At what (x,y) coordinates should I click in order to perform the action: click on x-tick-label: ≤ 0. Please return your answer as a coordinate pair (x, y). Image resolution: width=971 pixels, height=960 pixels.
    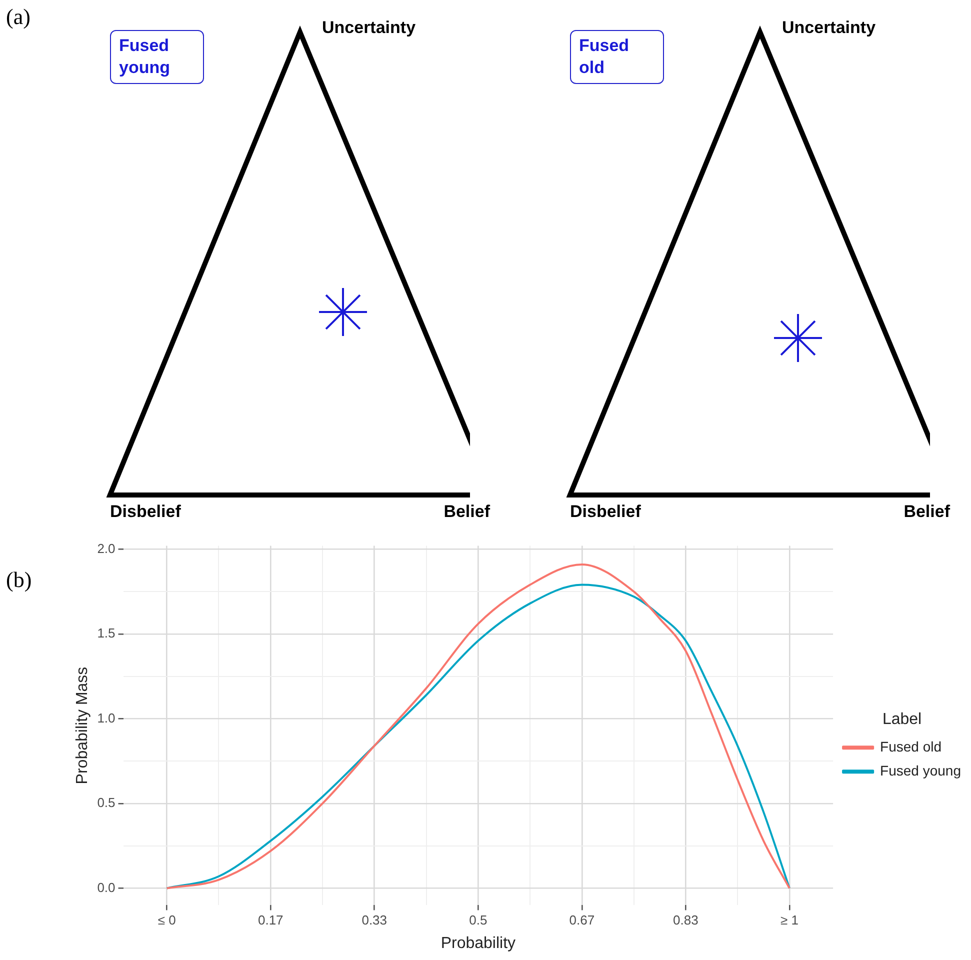
    Looking at the image, I should click on (167, 920).